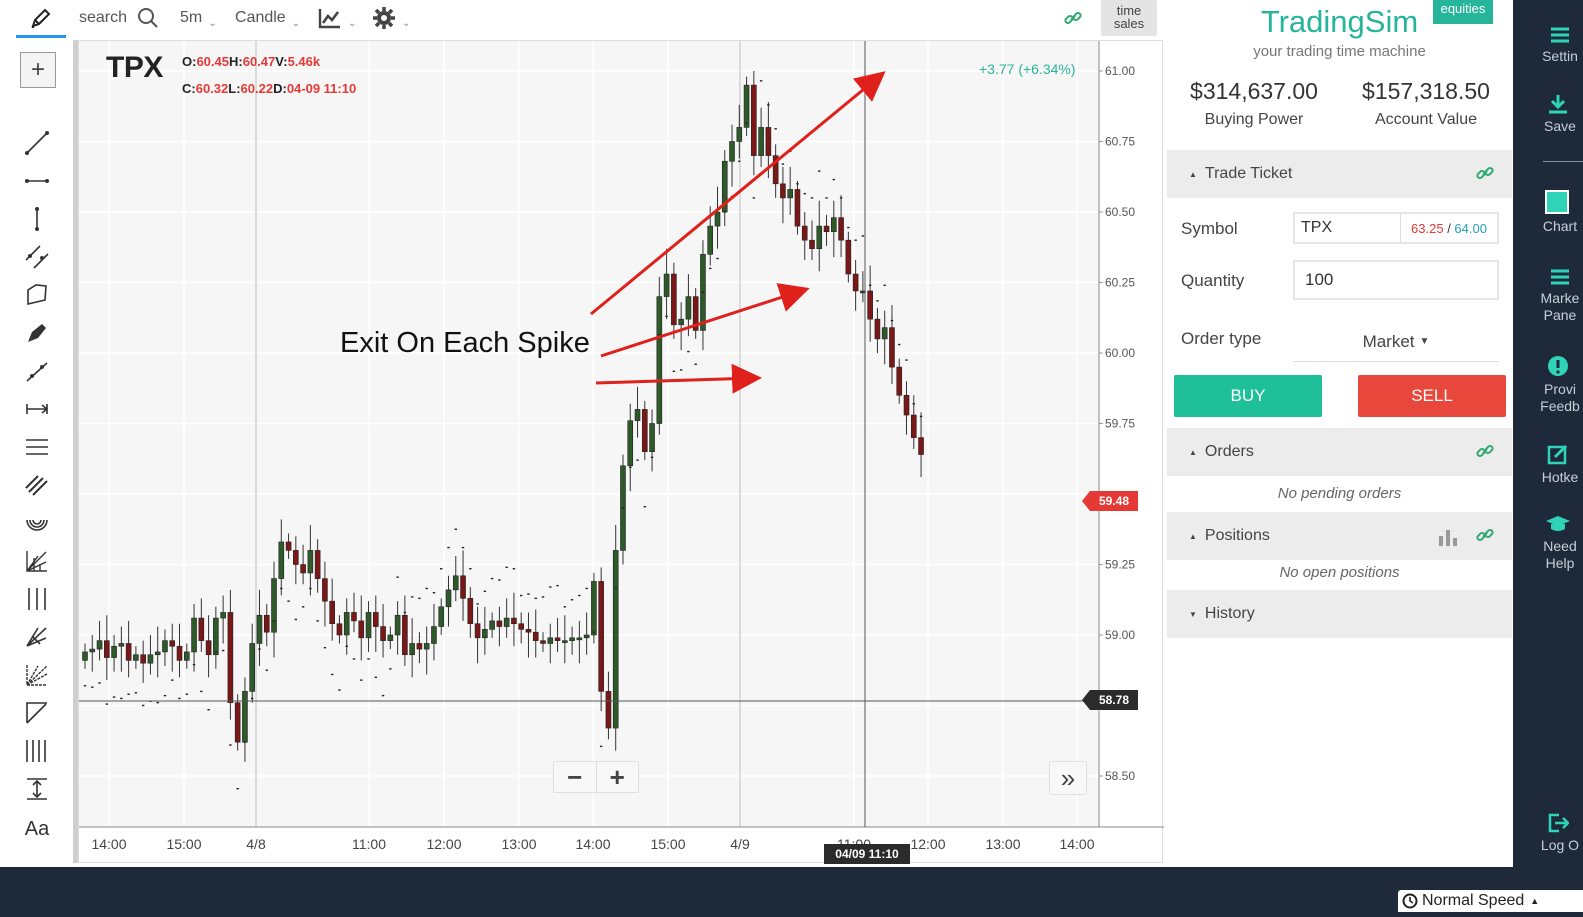 The image size is (1583, 917). Describe the element at coordinates (37, 637) in the screenshot. I see `pitchfork-tool` at that location.